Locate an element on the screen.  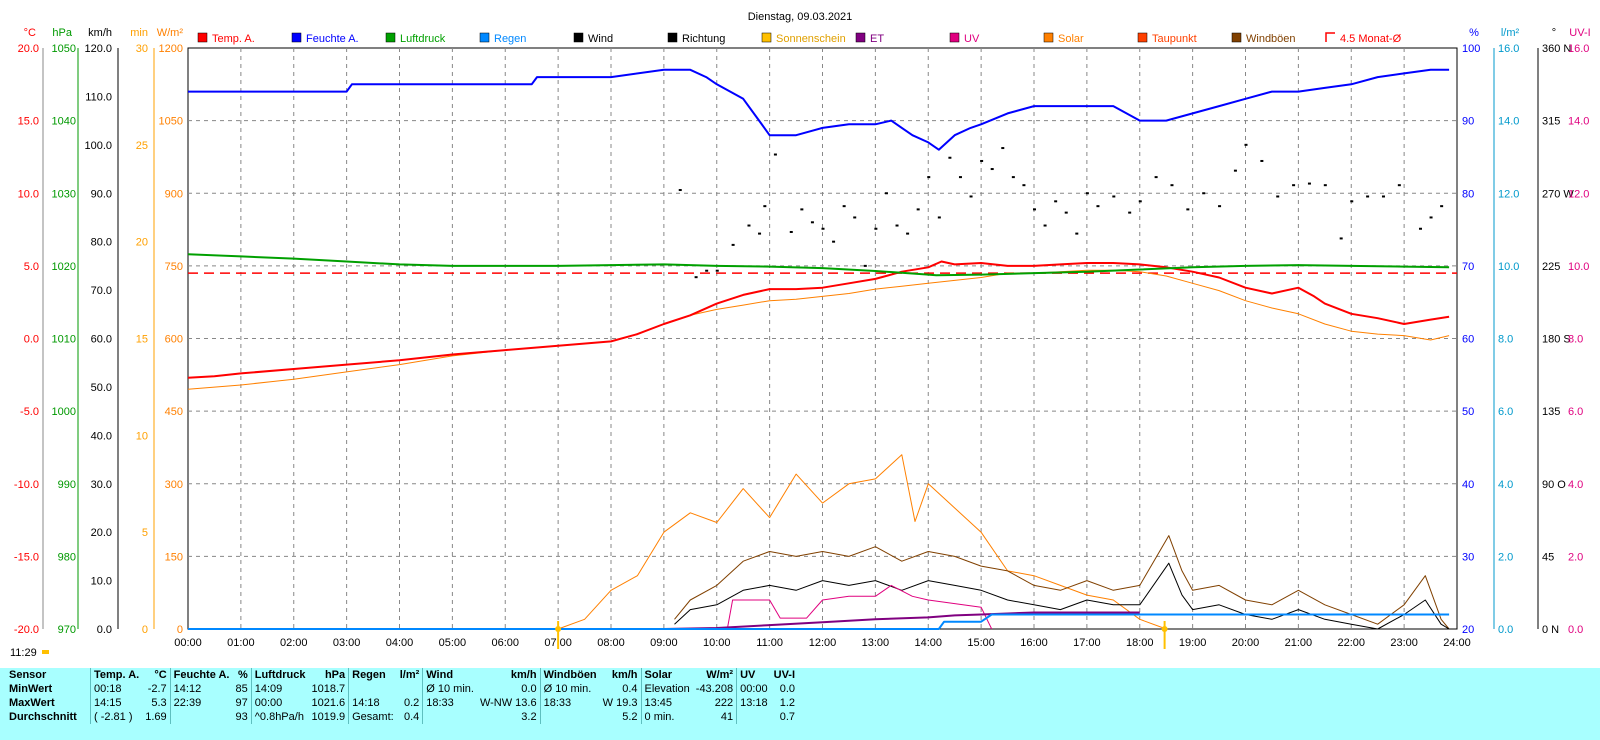
stats-cell: 1021.6 is located at coordinates (328, 703).